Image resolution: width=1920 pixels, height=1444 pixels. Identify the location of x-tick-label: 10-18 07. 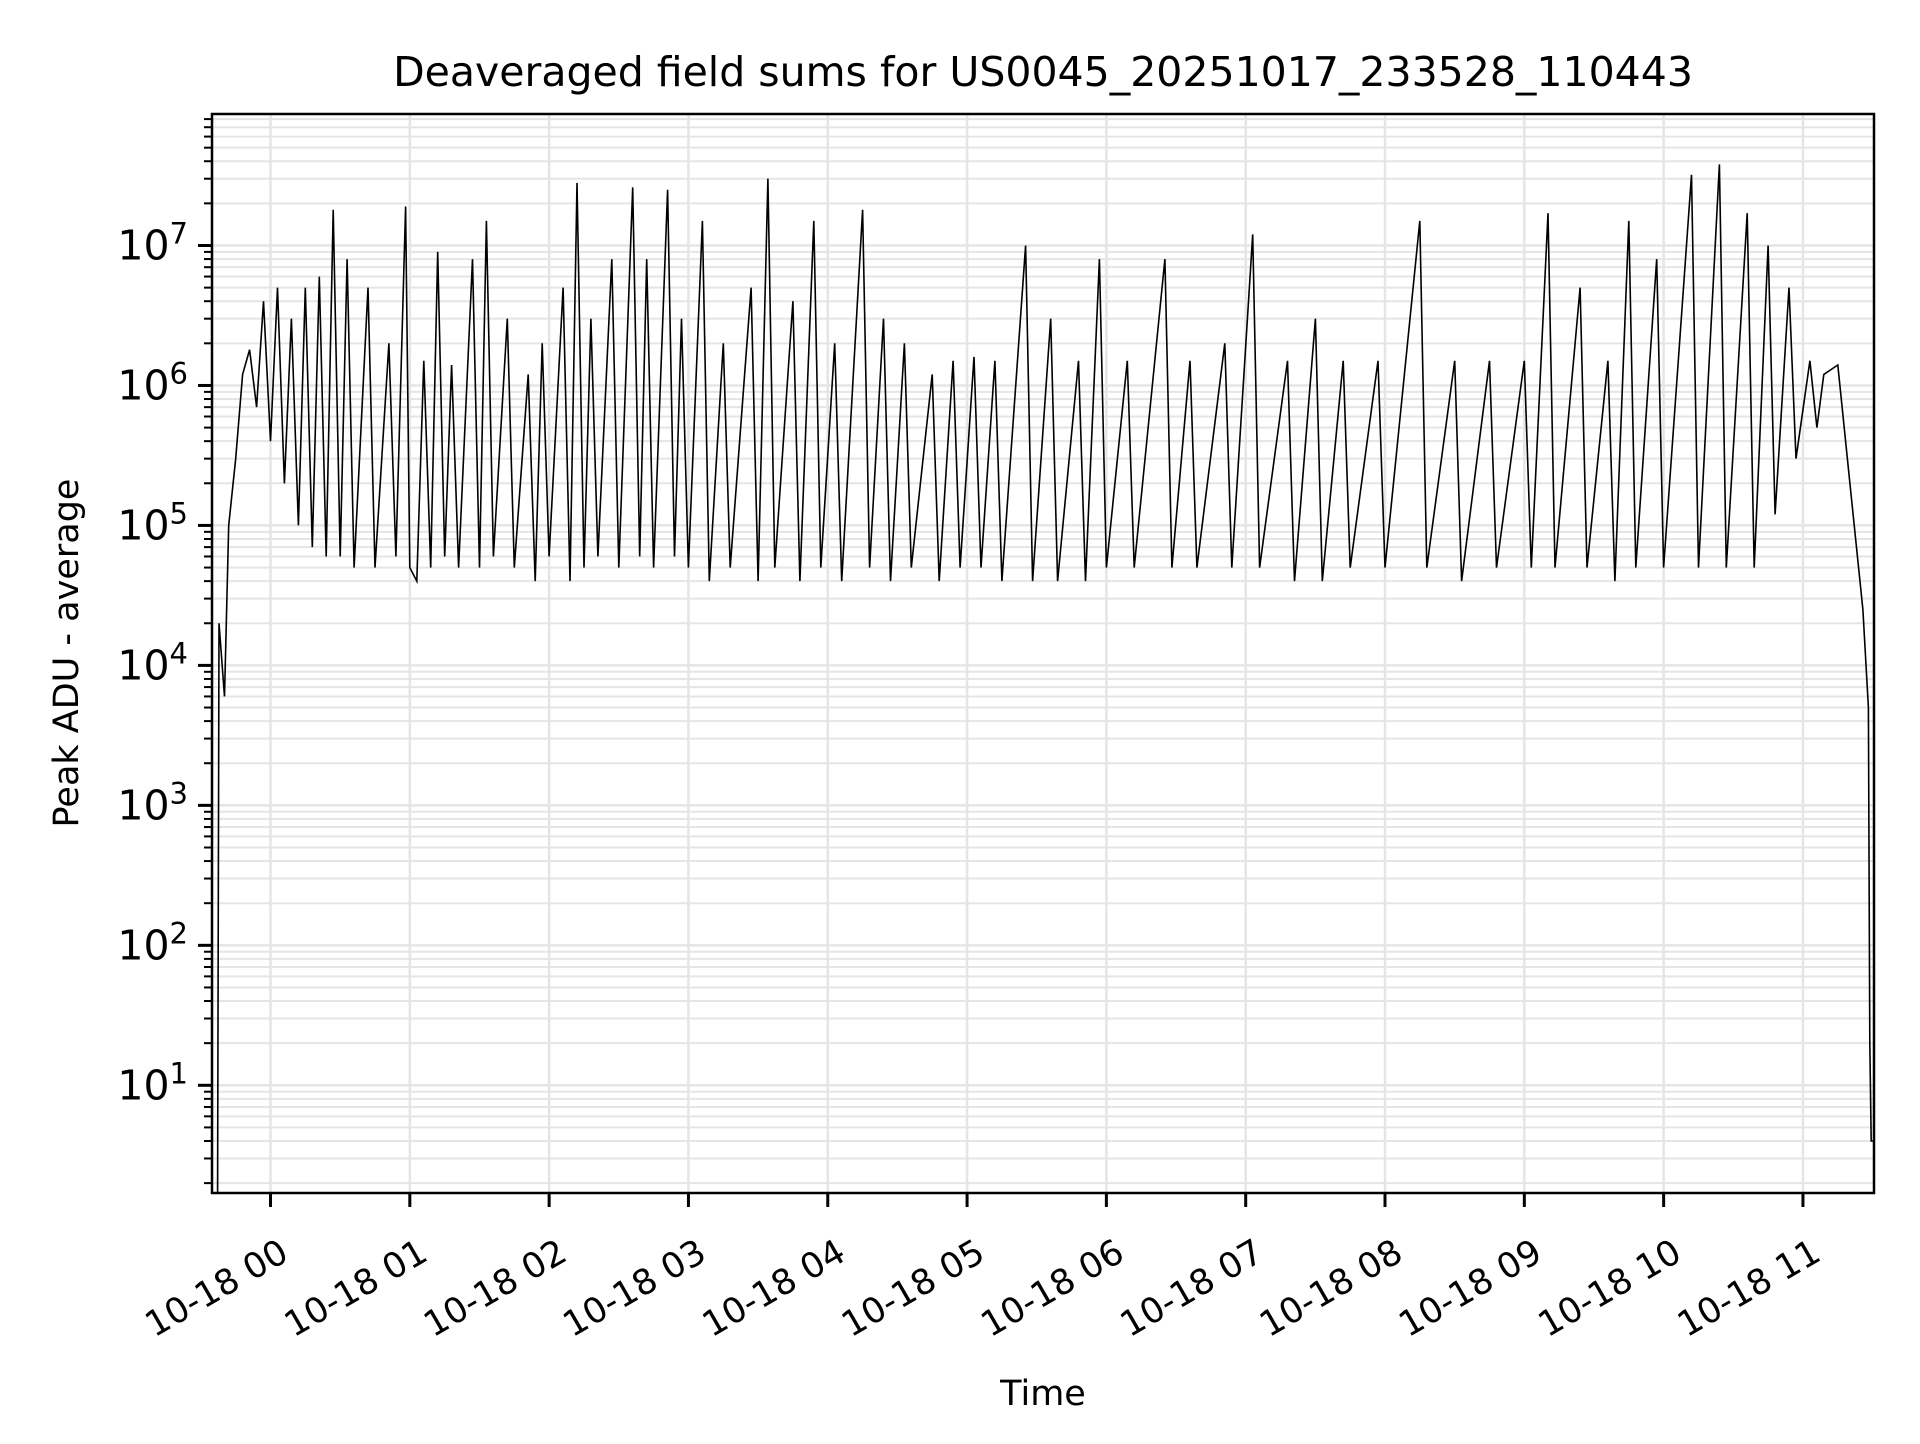
(1192, 1288).